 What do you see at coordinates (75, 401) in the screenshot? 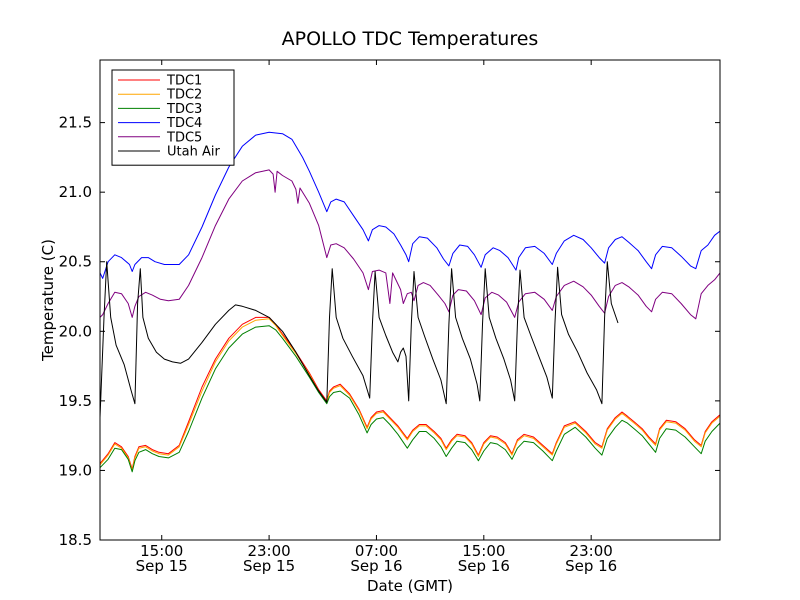
I see `y-tick-label: 19.5` at bounding box center [75, 401].